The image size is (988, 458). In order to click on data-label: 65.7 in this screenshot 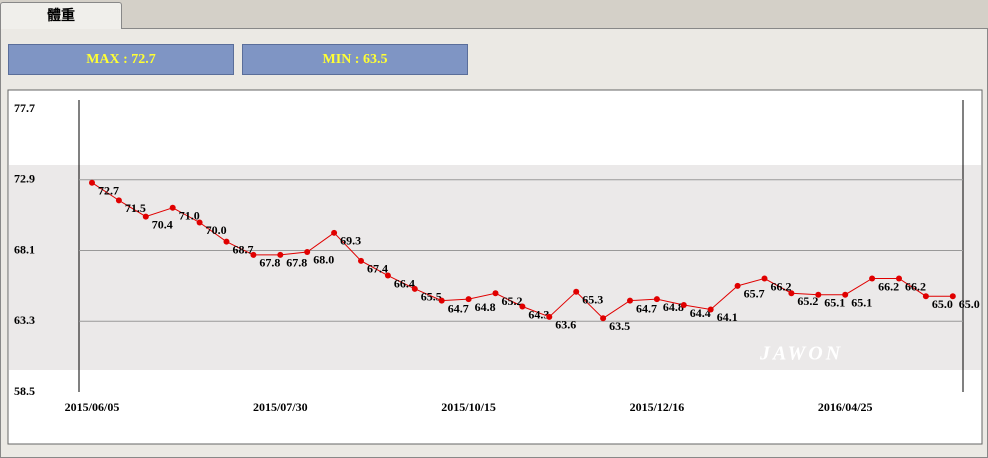, I will do `click(754, 294)`.